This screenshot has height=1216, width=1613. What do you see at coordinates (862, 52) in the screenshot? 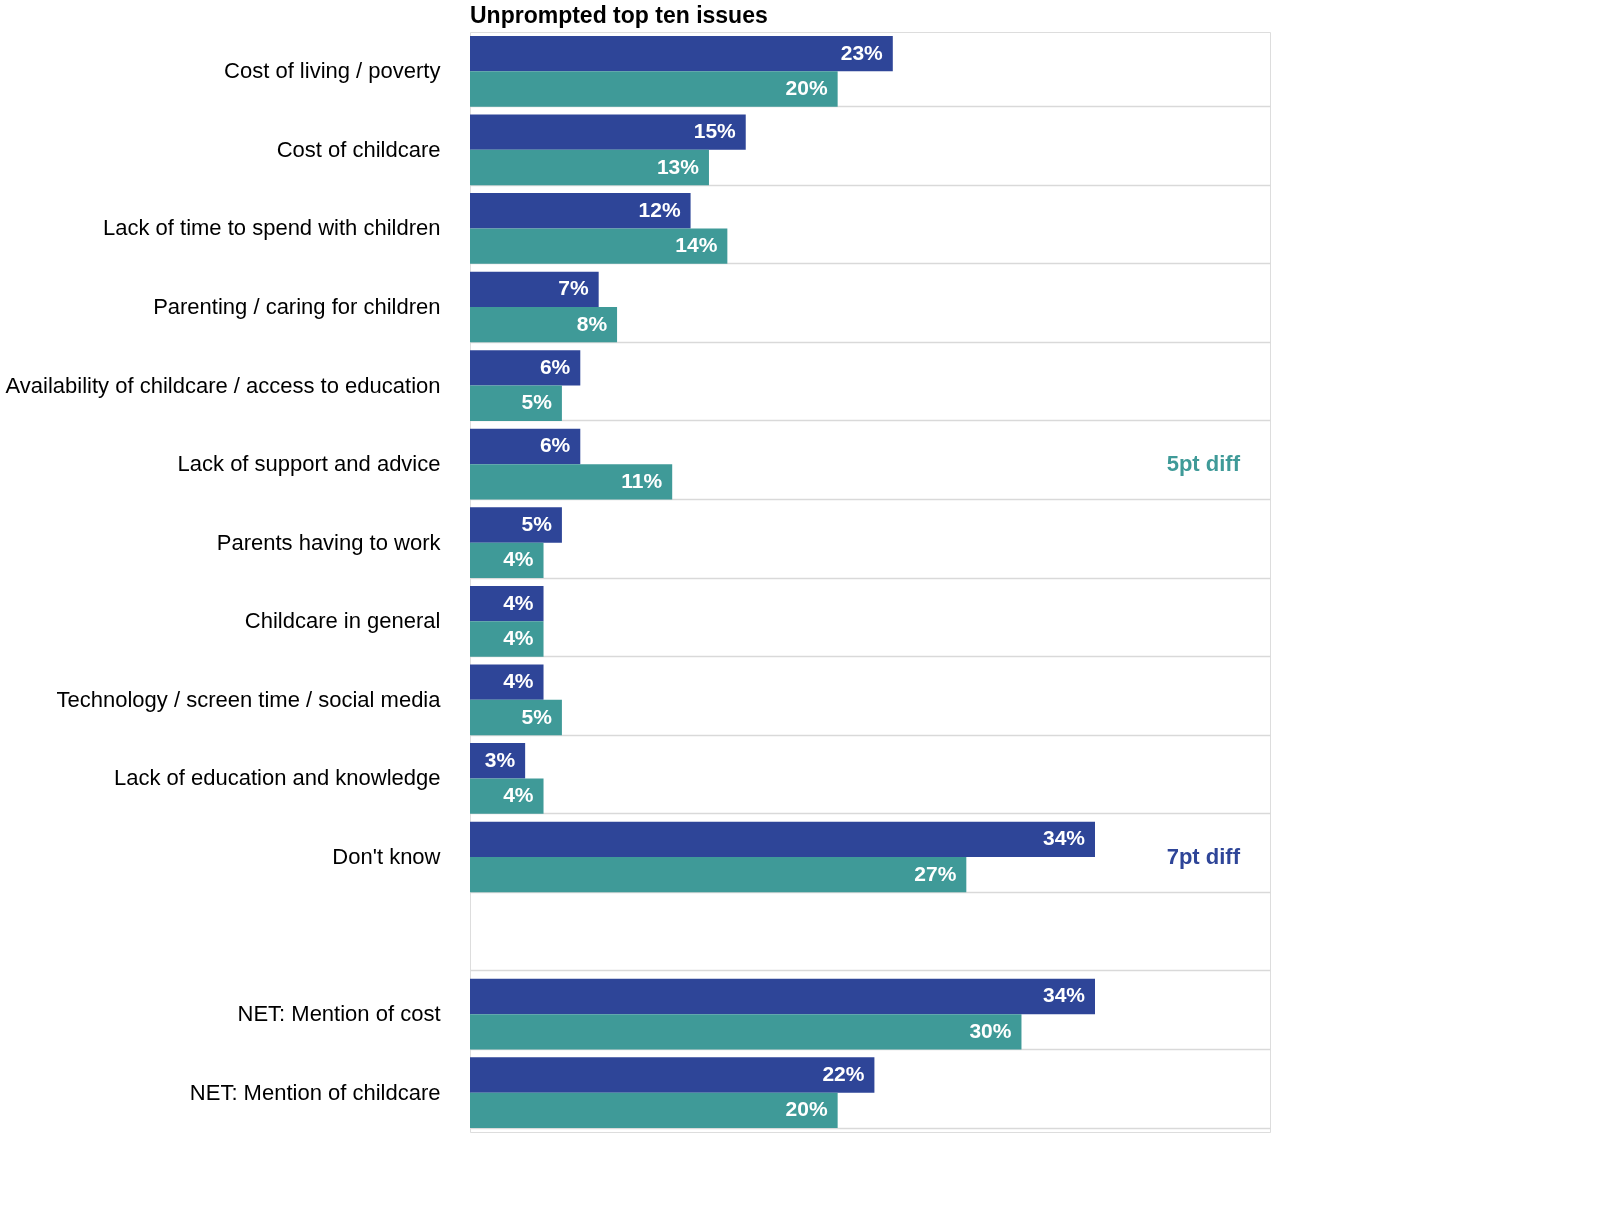
I see `data-label: 23%` at bounding box center [862, 52].